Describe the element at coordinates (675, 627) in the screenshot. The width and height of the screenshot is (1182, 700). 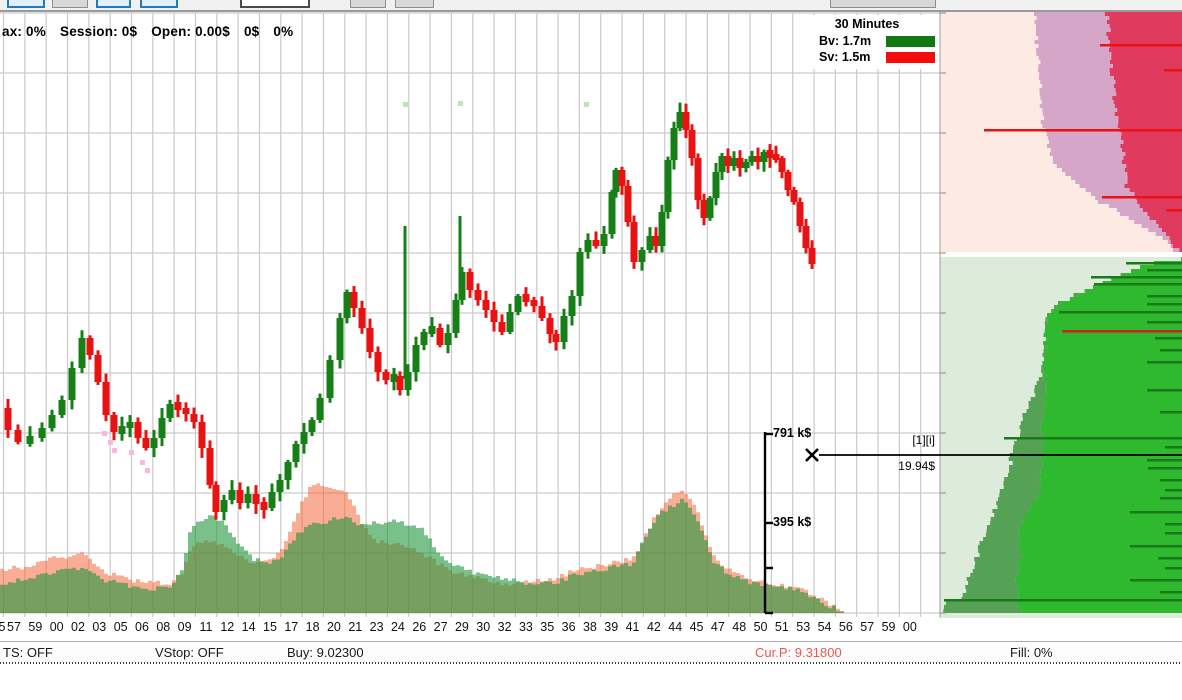
I see `x-axis-label: 44` at that location.